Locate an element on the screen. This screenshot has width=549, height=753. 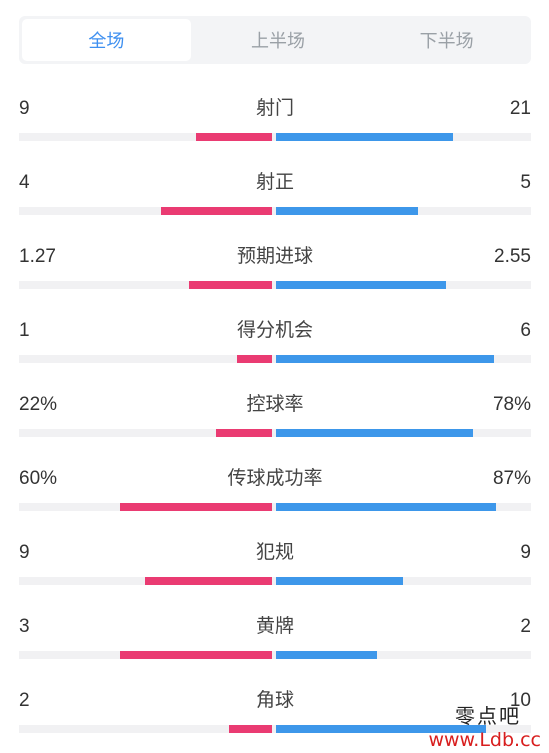
stat-row: 1 得分机会 6 is located at coordinates (275, 349).